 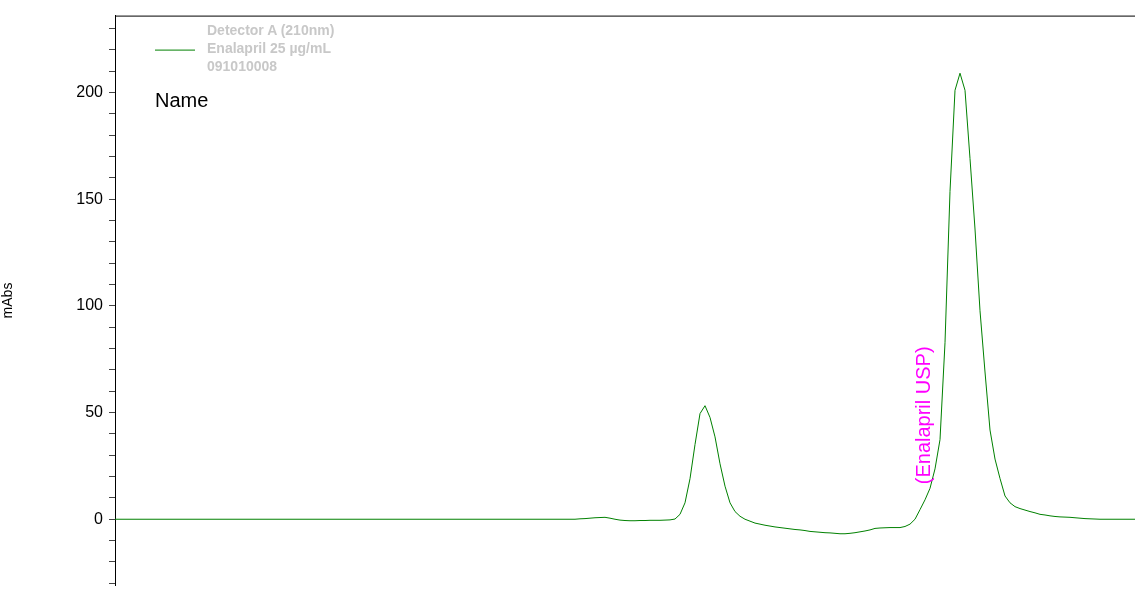 I want to click on annotation: Name, so click(x=182, y=100).